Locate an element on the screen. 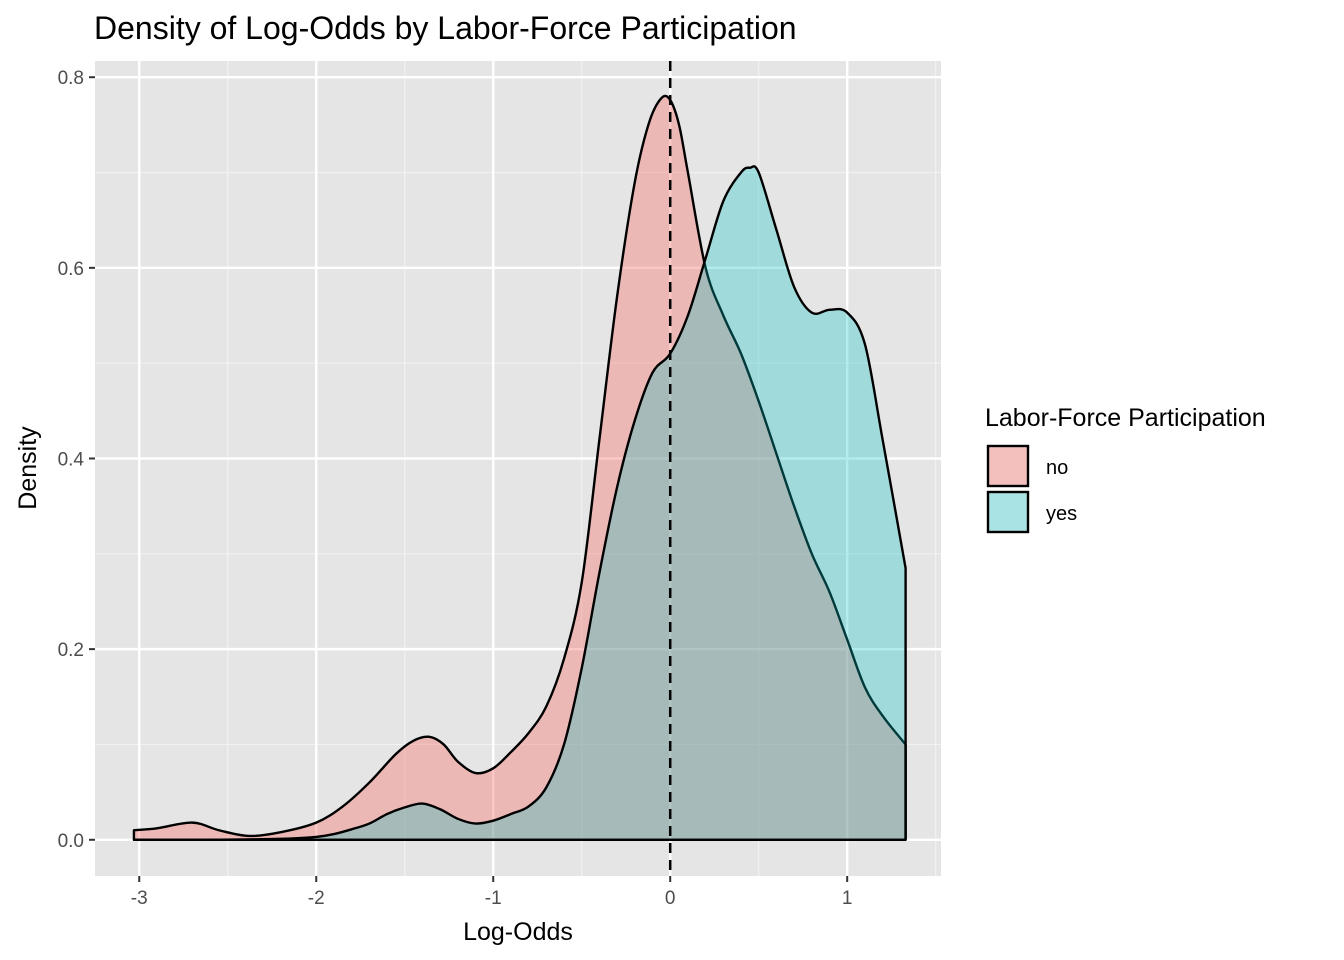 The width and height of the screenshot is (1344, 960). legend-swatch-yes is located at coordinates (1008, 512).